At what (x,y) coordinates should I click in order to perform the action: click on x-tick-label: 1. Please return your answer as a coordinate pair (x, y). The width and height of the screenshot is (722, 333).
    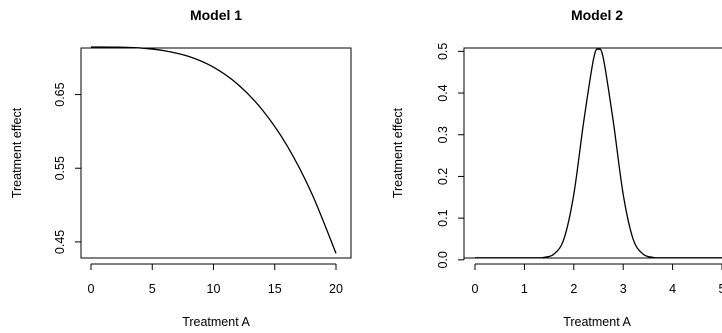
    Looking at the image, I should click on (524, 289).